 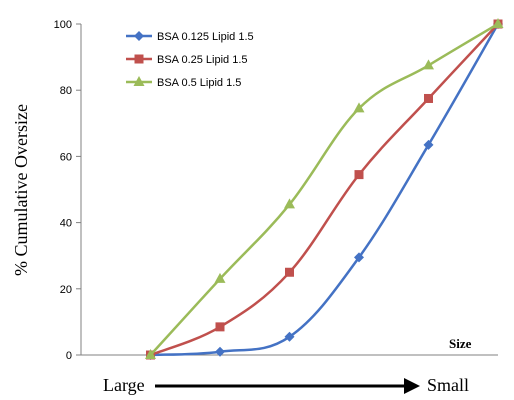 What do you see at coordinates (287, 386) in the screenshot?
I see `direction-arrow` at bounding box center [287, 386].